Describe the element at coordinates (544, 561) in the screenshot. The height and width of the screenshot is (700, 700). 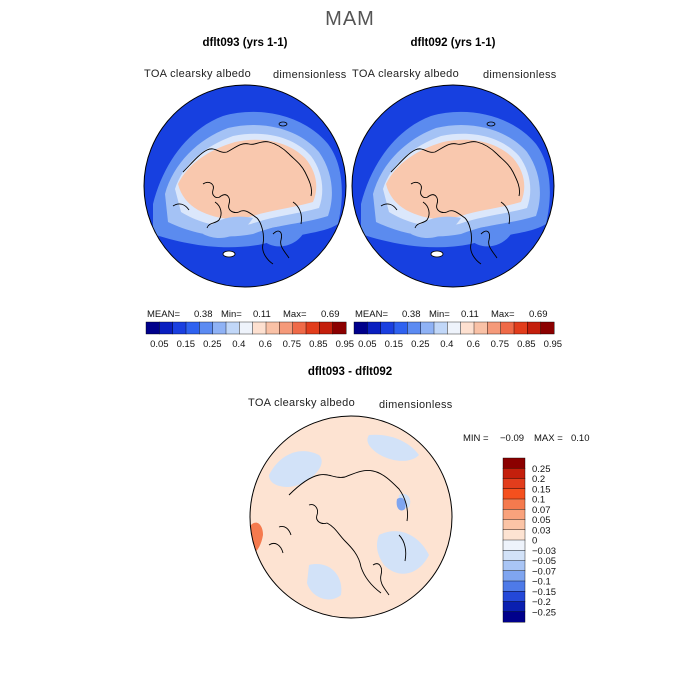
I see `colorbar-tick-label: −0.05` at that location.